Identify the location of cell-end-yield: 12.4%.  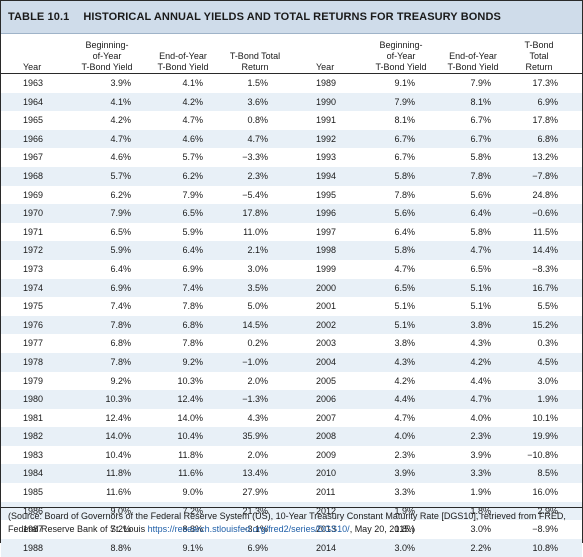
(190, 399).